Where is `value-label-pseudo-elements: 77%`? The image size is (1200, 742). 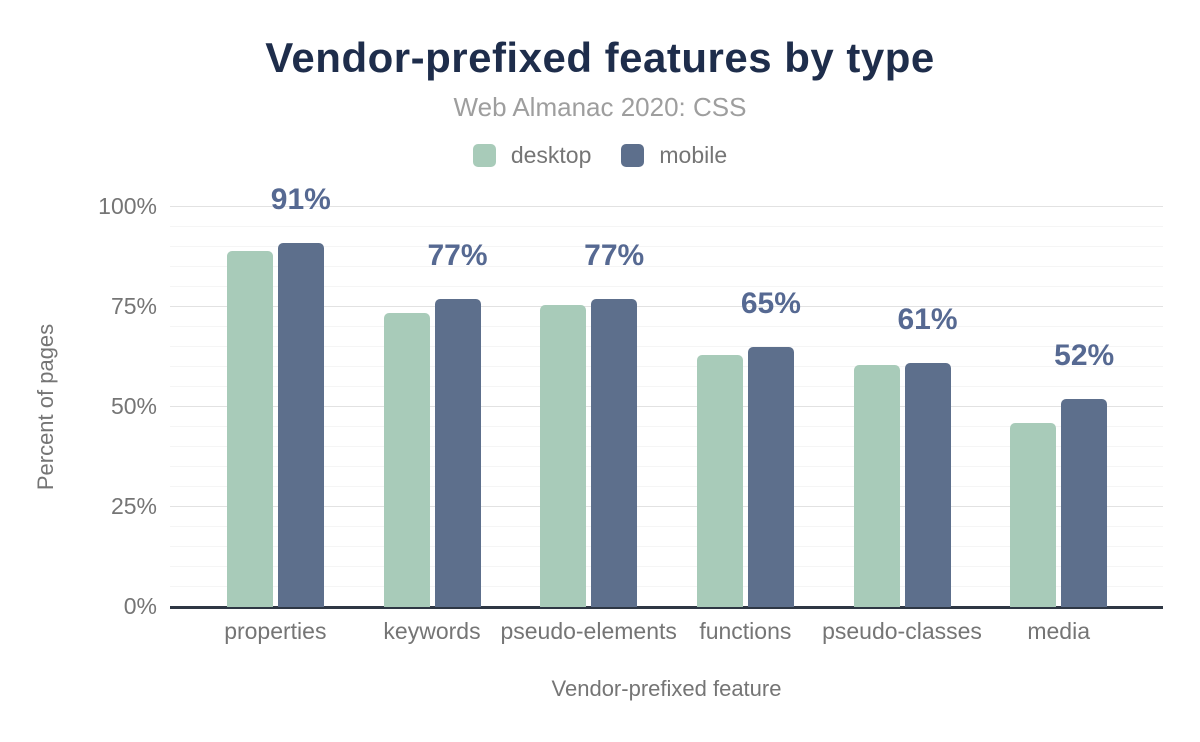
value-label-pseudo-elements: 77% is located at coordinates (614, 255).